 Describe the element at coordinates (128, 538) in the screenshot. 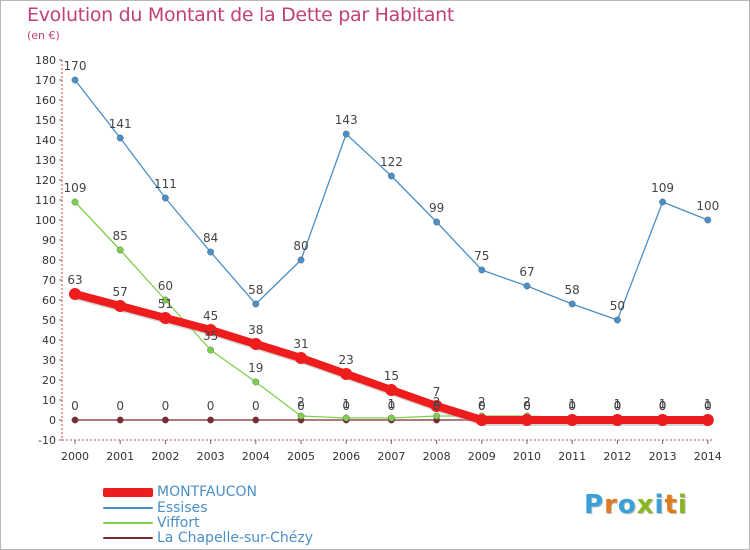

I see `legend-swatch-la-chapelle` at that location.